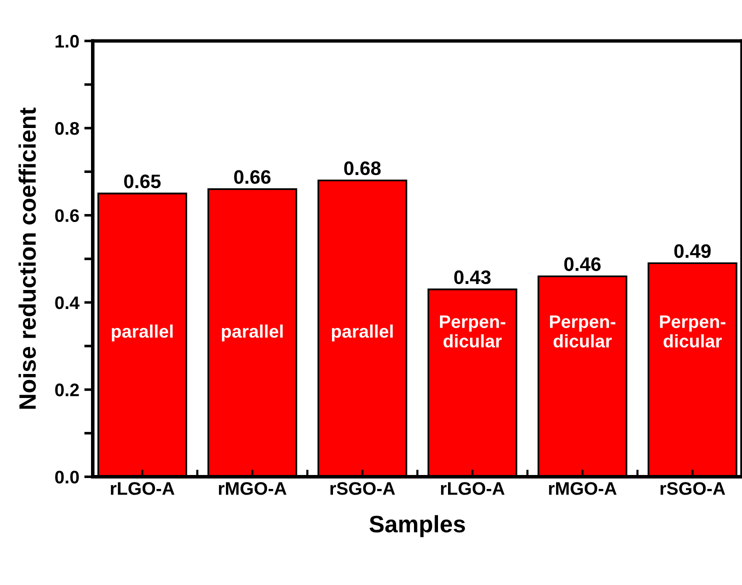 The image size is (742, 585). I want to click on data-label: 0.49, so click(692, 251).